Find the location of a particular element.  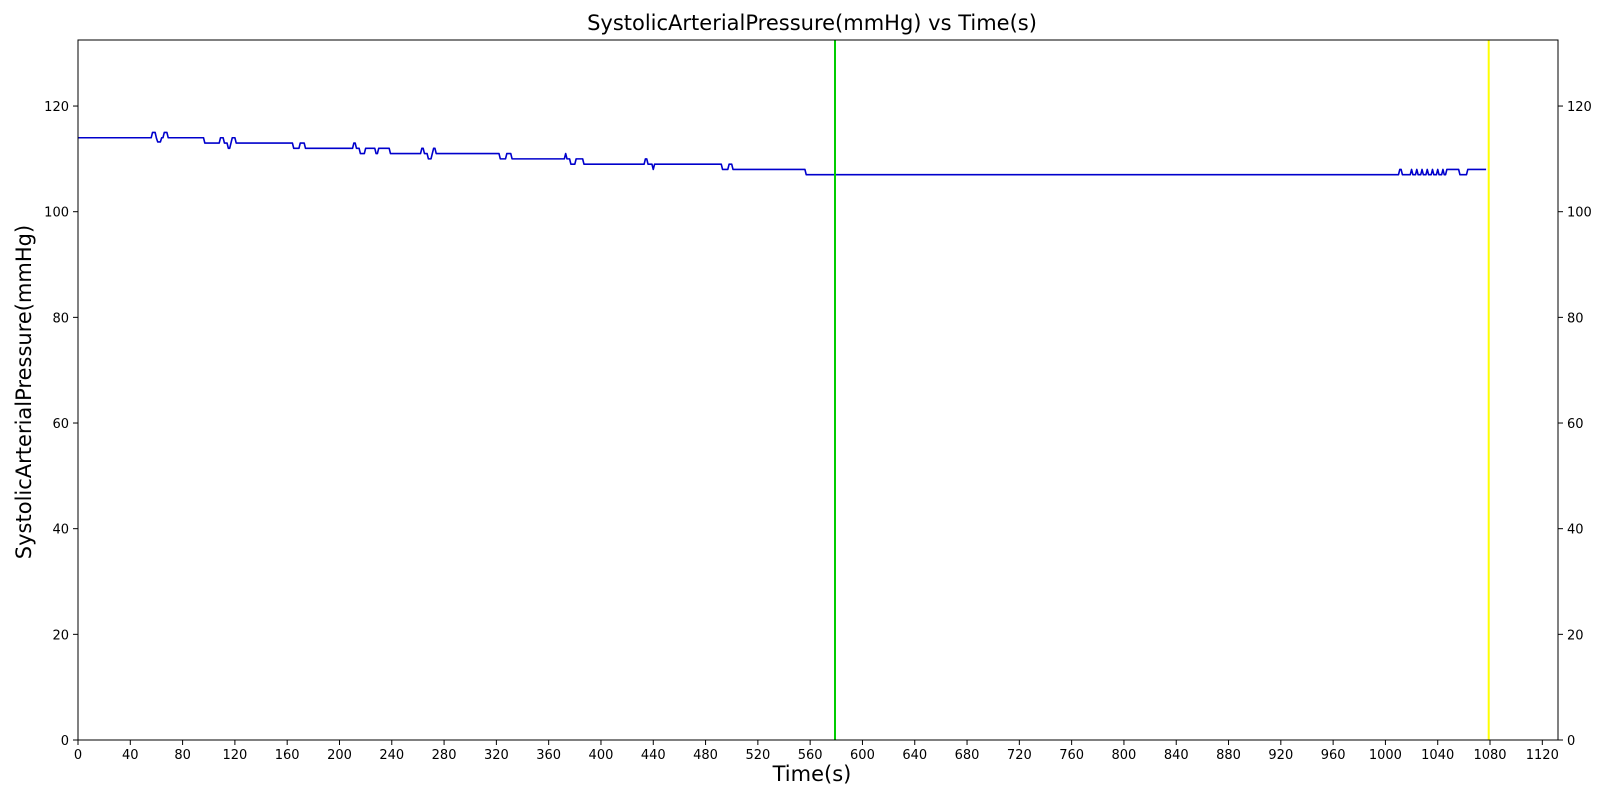

x-tick-label: 120 is located at coordinates (234, 755).